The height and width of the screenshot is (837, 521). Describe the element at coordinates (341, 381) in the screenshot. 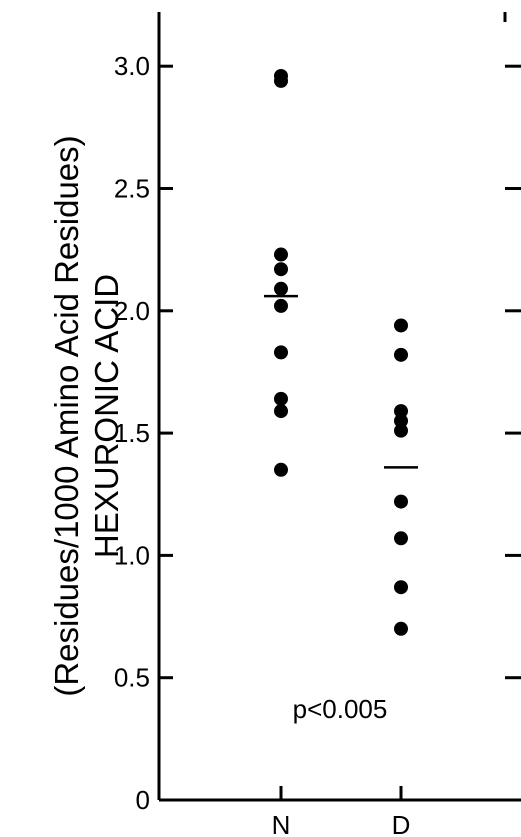

I see `mean-lines` at that location.